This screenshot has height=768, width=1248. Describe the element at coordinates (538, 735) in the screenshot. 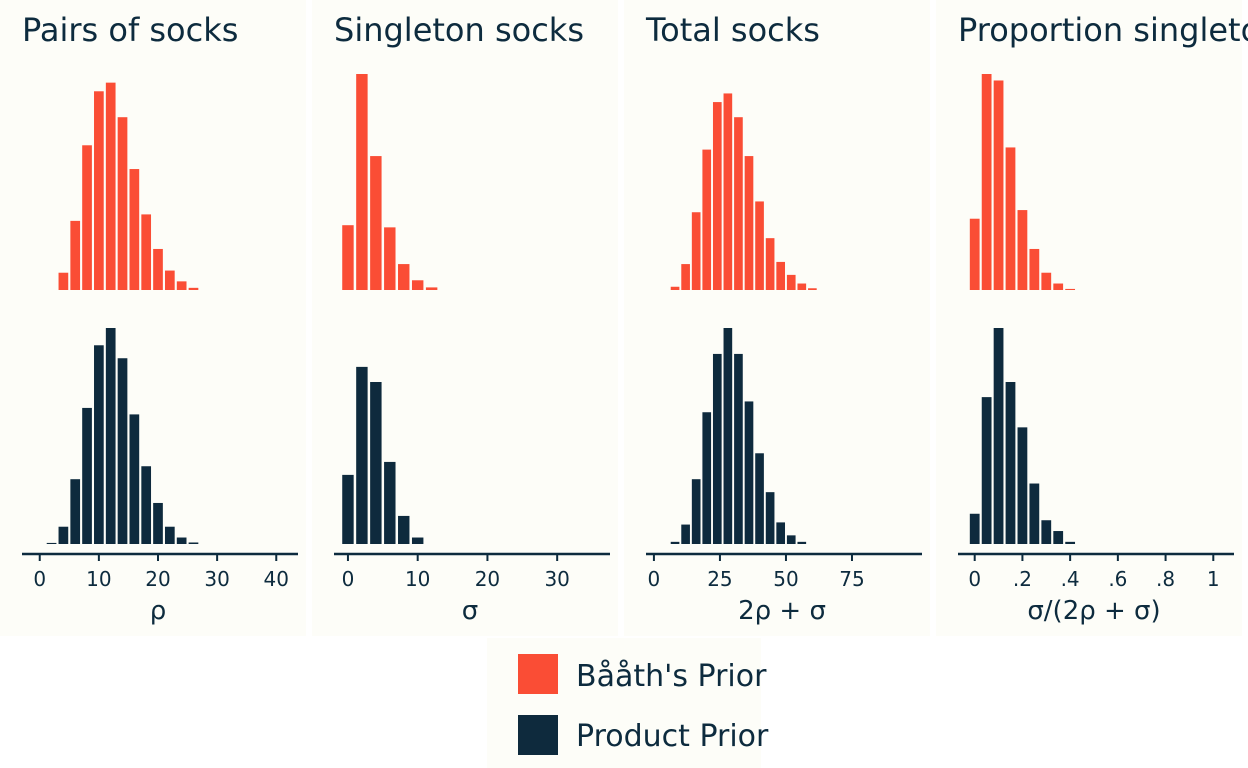

I see `legend-swatch-product` at that location.